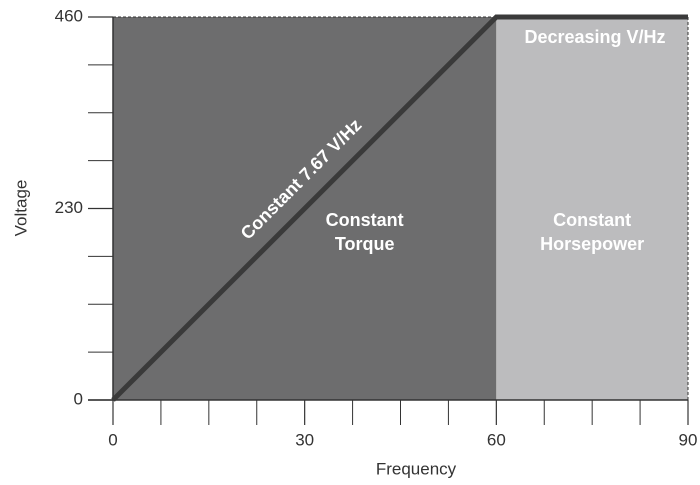  Describe the element at coordinates (594, 37) in the screenshot. I see `top-annotation: Decreasing V/Hz` at that location.